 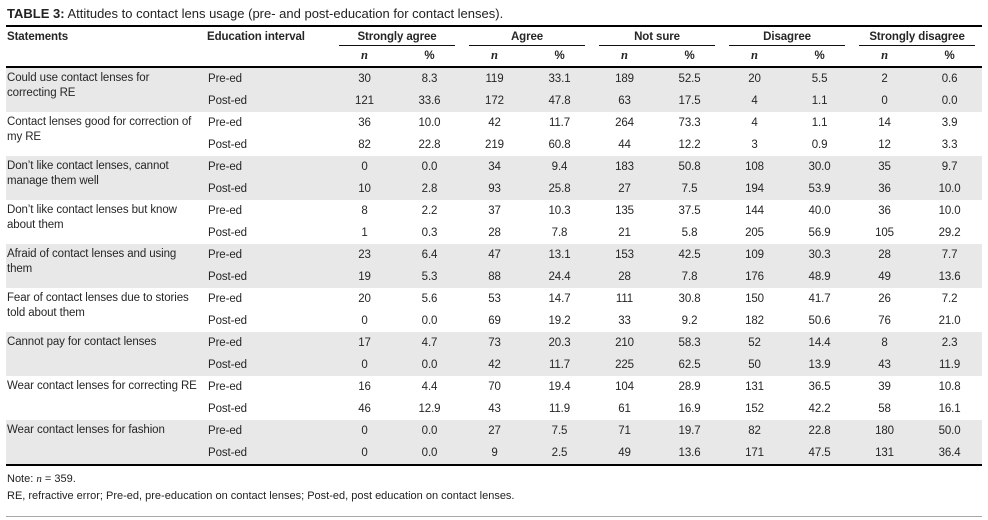 I want to click on n-value-cell: 225, so click(x=625, y=365).